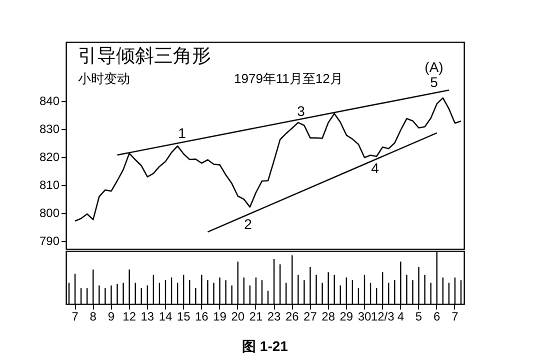  Describe the element at coordinates (104, 78) in the screenshot. I see `text: 小时变动` at that location.